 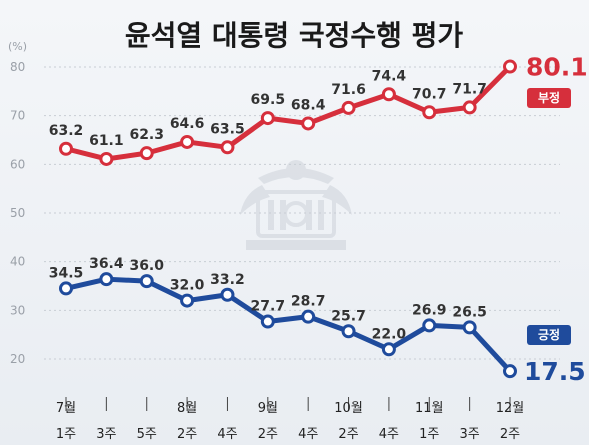 What do you see at coordinates (268, 100) in the screenshot?
I see `data-label-negative-5: 69.5` at bounding box center [268, 100].